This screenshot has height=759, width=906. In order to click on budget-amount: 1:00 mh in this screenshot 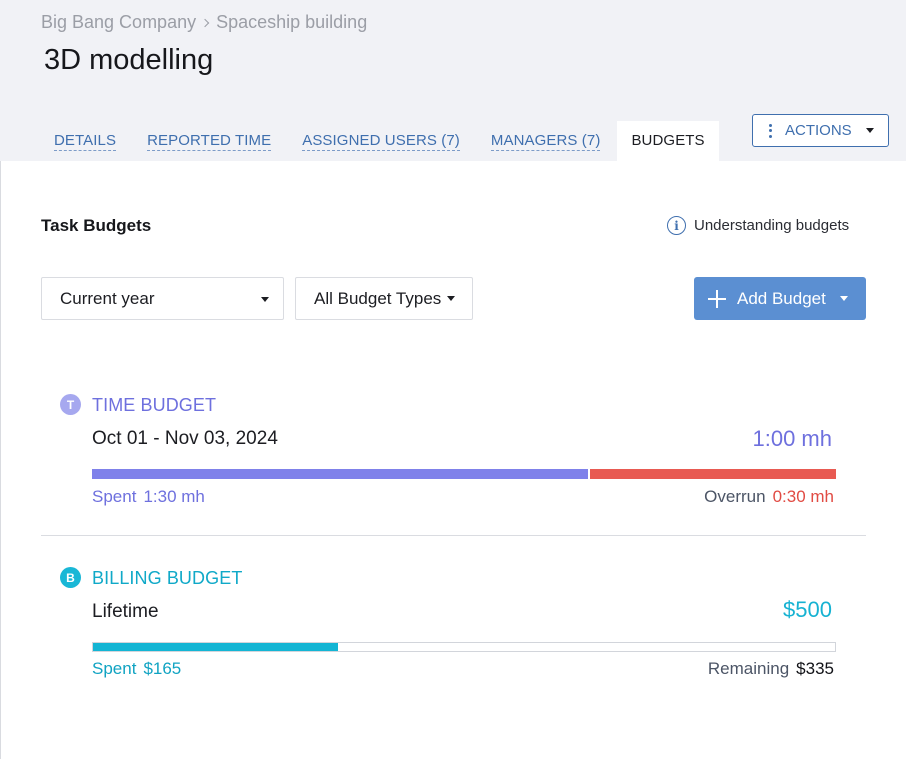, I will do `click(792, 438)`.